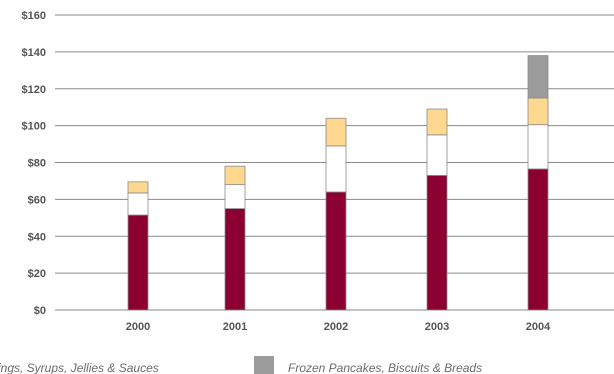 Image resolution: width=614 pixels, height=374 pixels. What do you see at coordinates (79, 367) in the screenshot?
I see `legend-label-toppings: ings, Syrups, Jellies & Sauces` at bounding box center [79, 367].